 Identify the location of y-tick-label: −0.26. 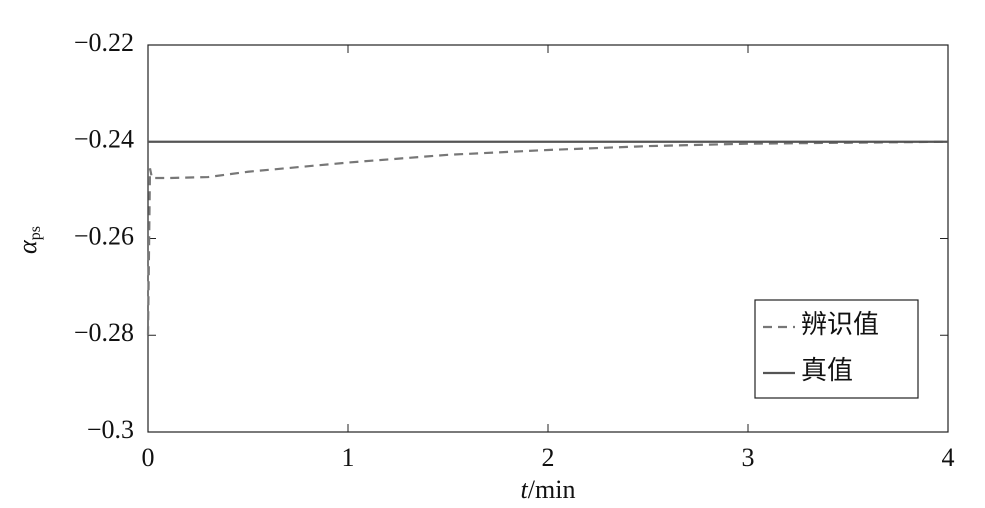
(104, 235).